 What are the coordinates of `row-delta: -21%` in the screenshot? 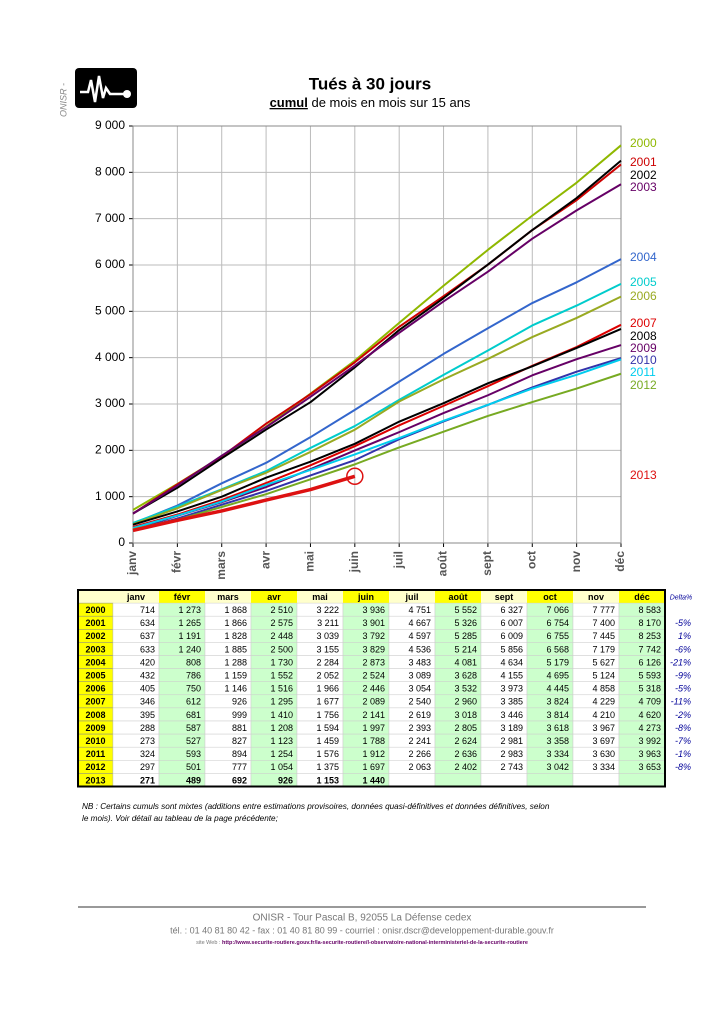 It's located at (680, 662).